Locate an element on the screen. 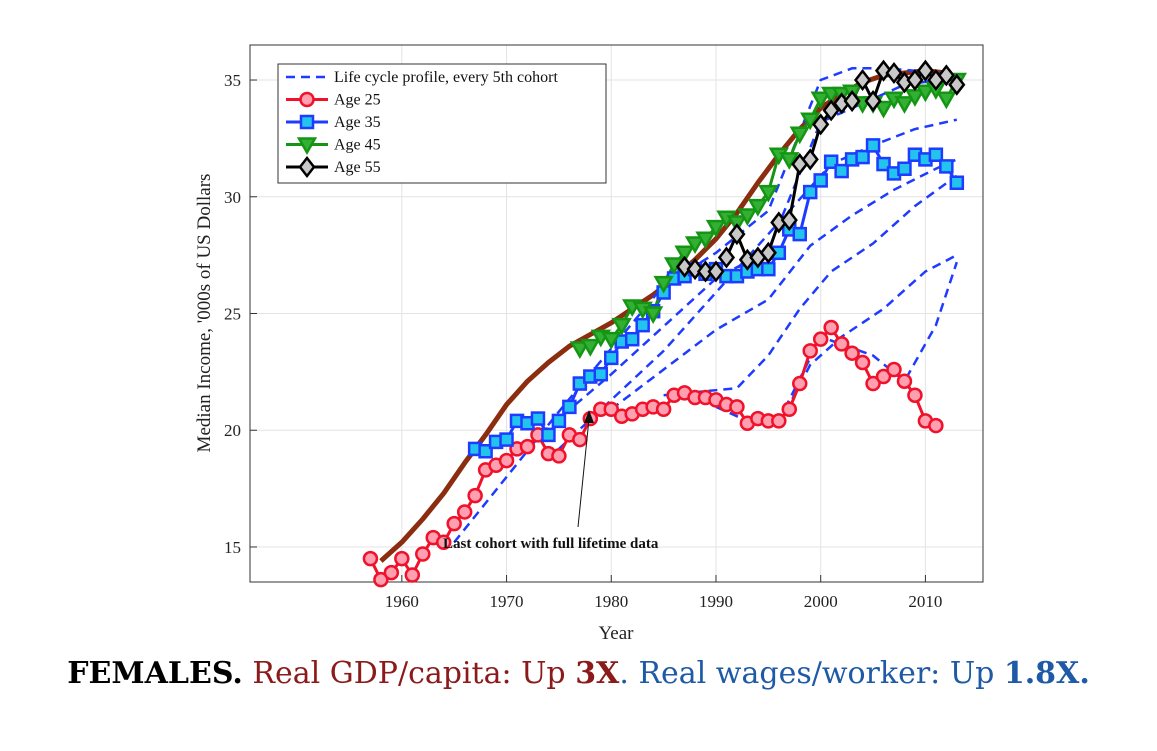 This screenshot has height=751, width=1157. x-tick-label: 1990 is located at coordinates (716, 601).